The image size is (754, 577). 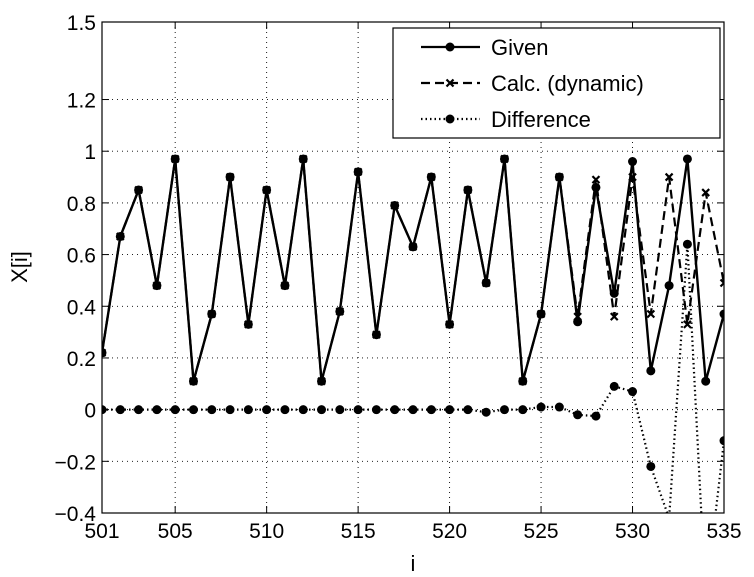 I want to click on x-tick-label: 530, so click(x=632, y=531).